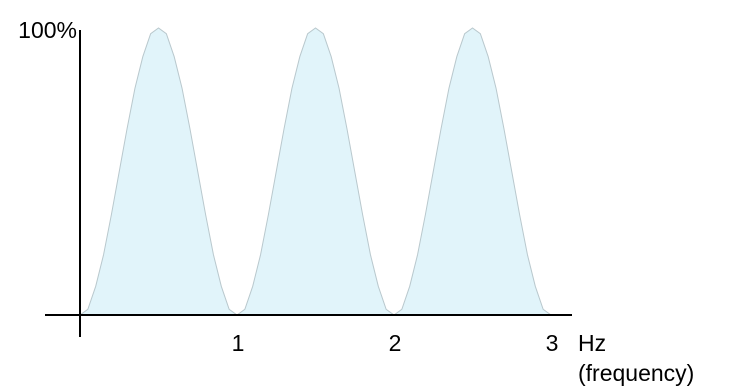  I want to click on x-axis-sublabel: (frequency), so click(636, 373).